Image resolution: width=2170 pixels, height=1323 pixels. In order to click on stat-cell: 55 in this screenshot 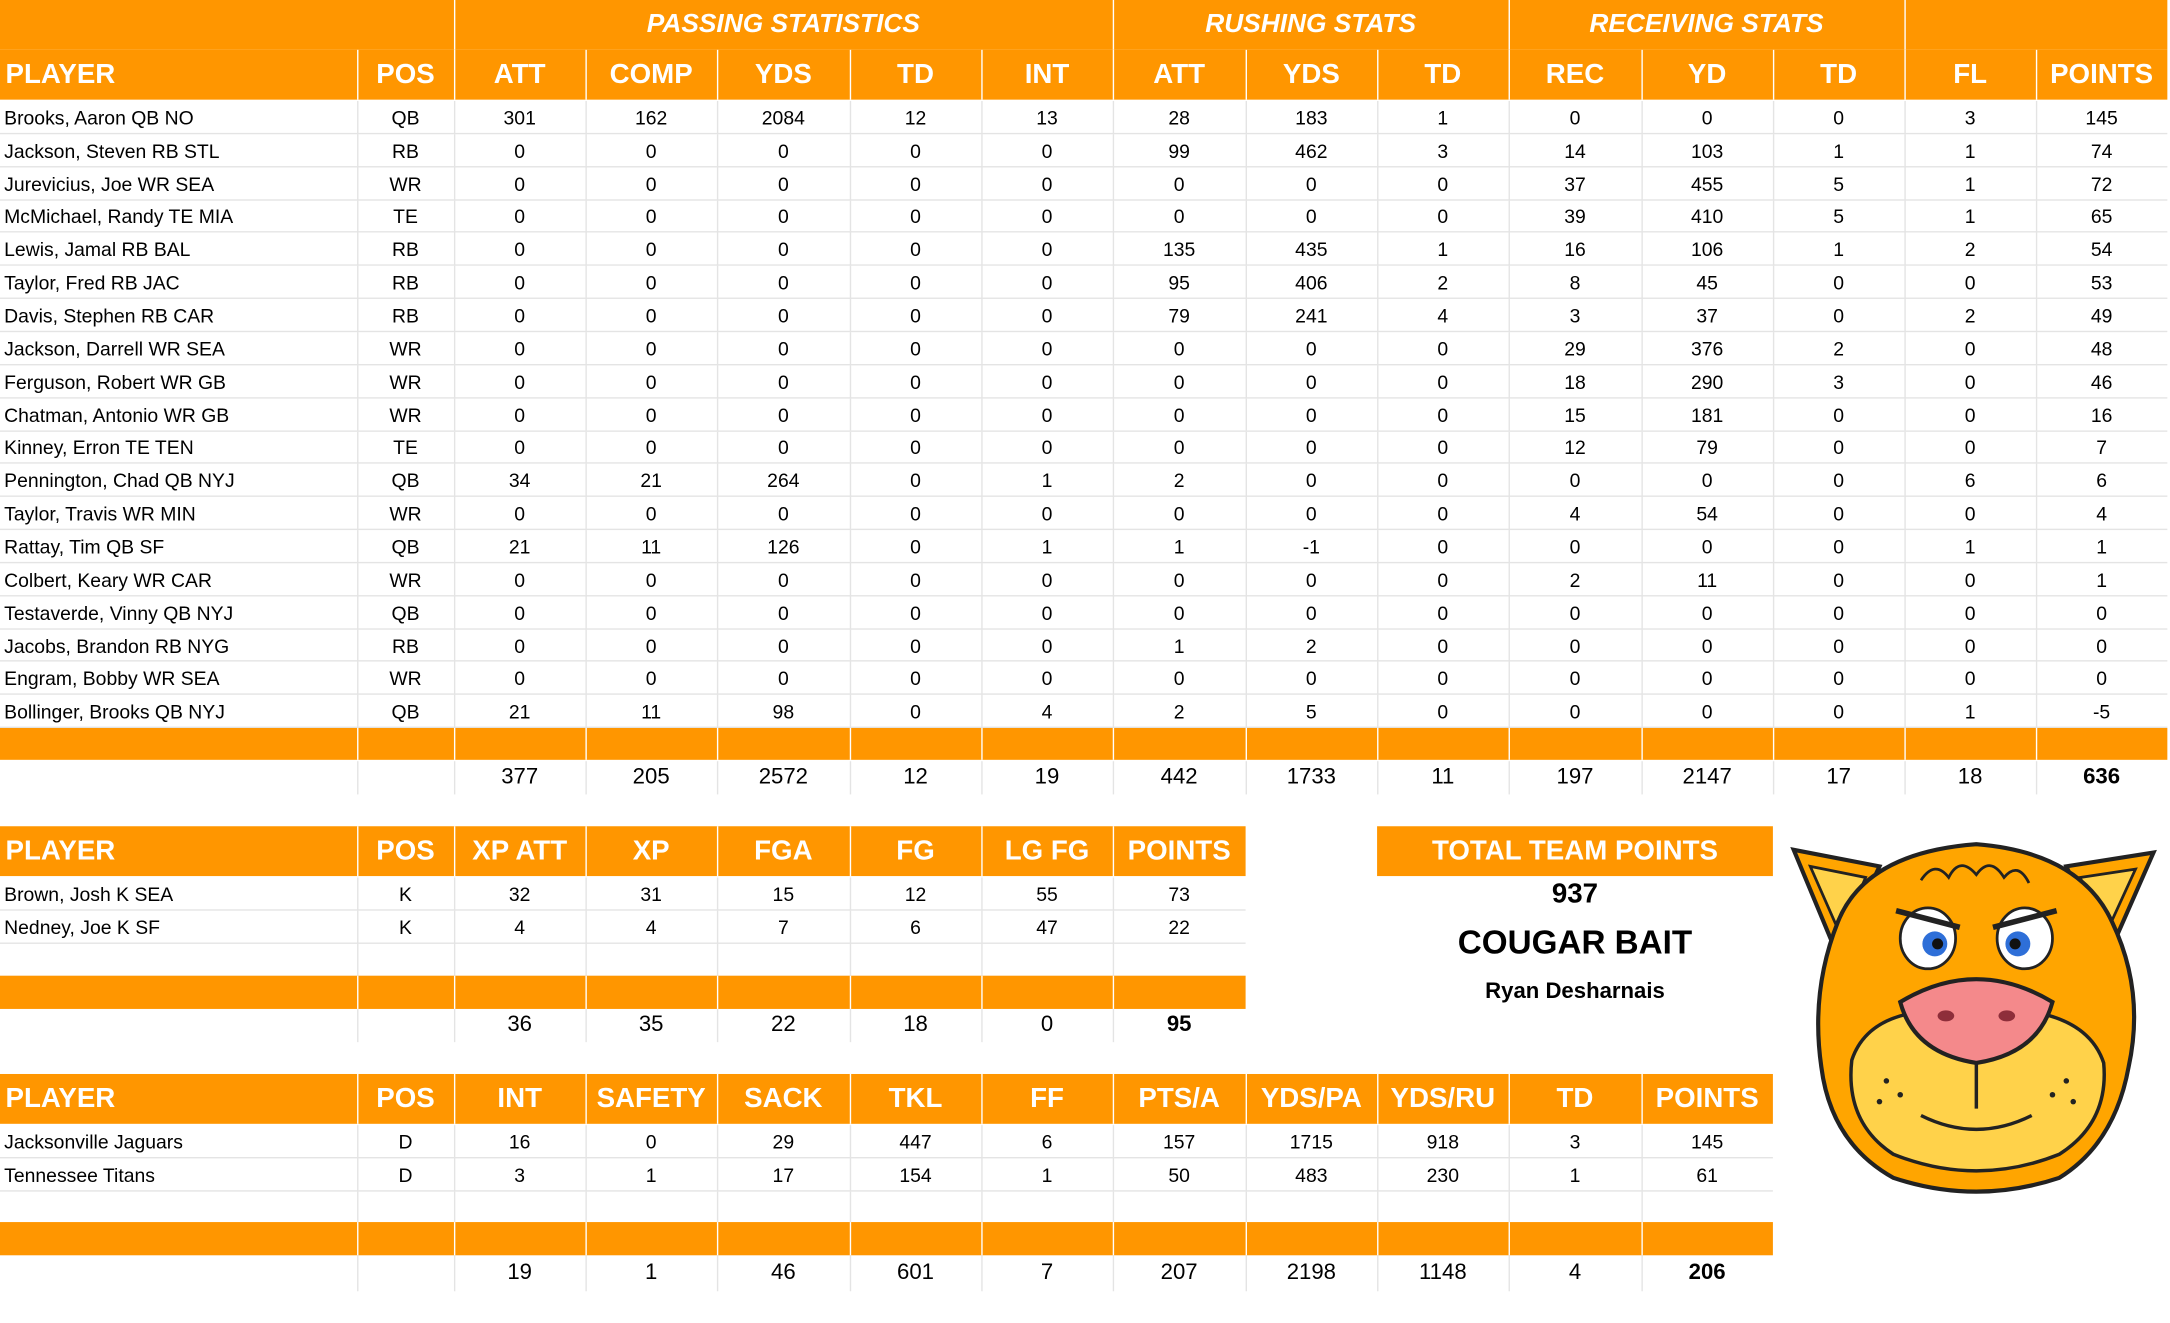, I will do `click(1047, 894)`.